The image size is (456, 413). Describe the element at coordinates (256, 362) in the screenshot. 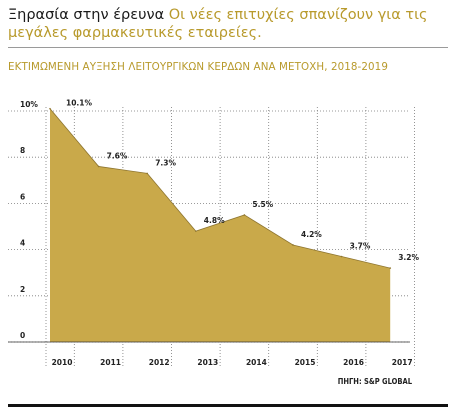

I see `x-tick-label: 2014` at that location.